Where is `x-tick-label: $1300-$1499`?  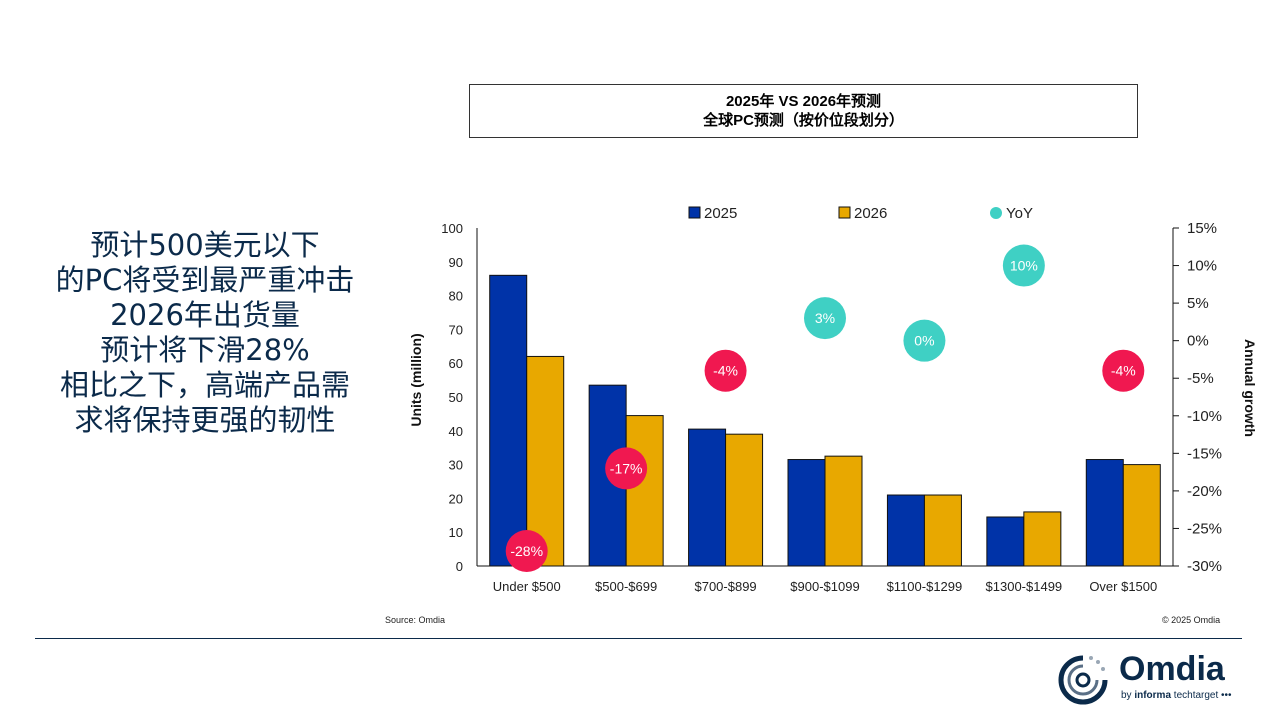
x-tick-label: $1300-$1499 is located at coordinates (1024, 586).